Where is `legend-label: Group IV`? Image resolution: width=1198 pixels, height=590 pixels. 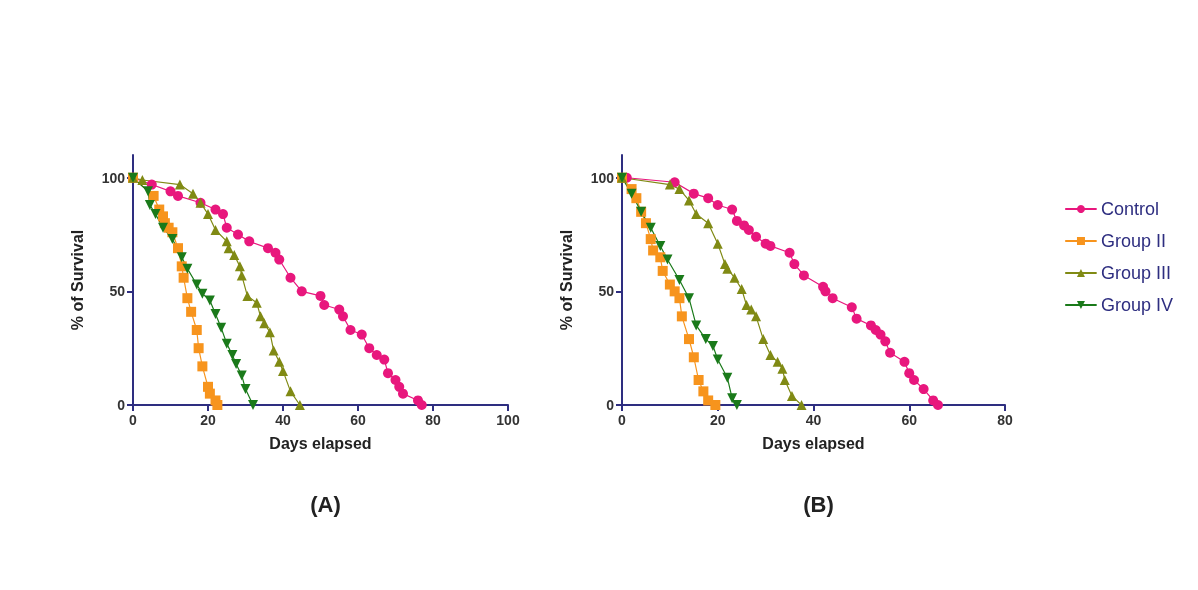
legend-label: Group IV is located at coordinates (1137, 305).